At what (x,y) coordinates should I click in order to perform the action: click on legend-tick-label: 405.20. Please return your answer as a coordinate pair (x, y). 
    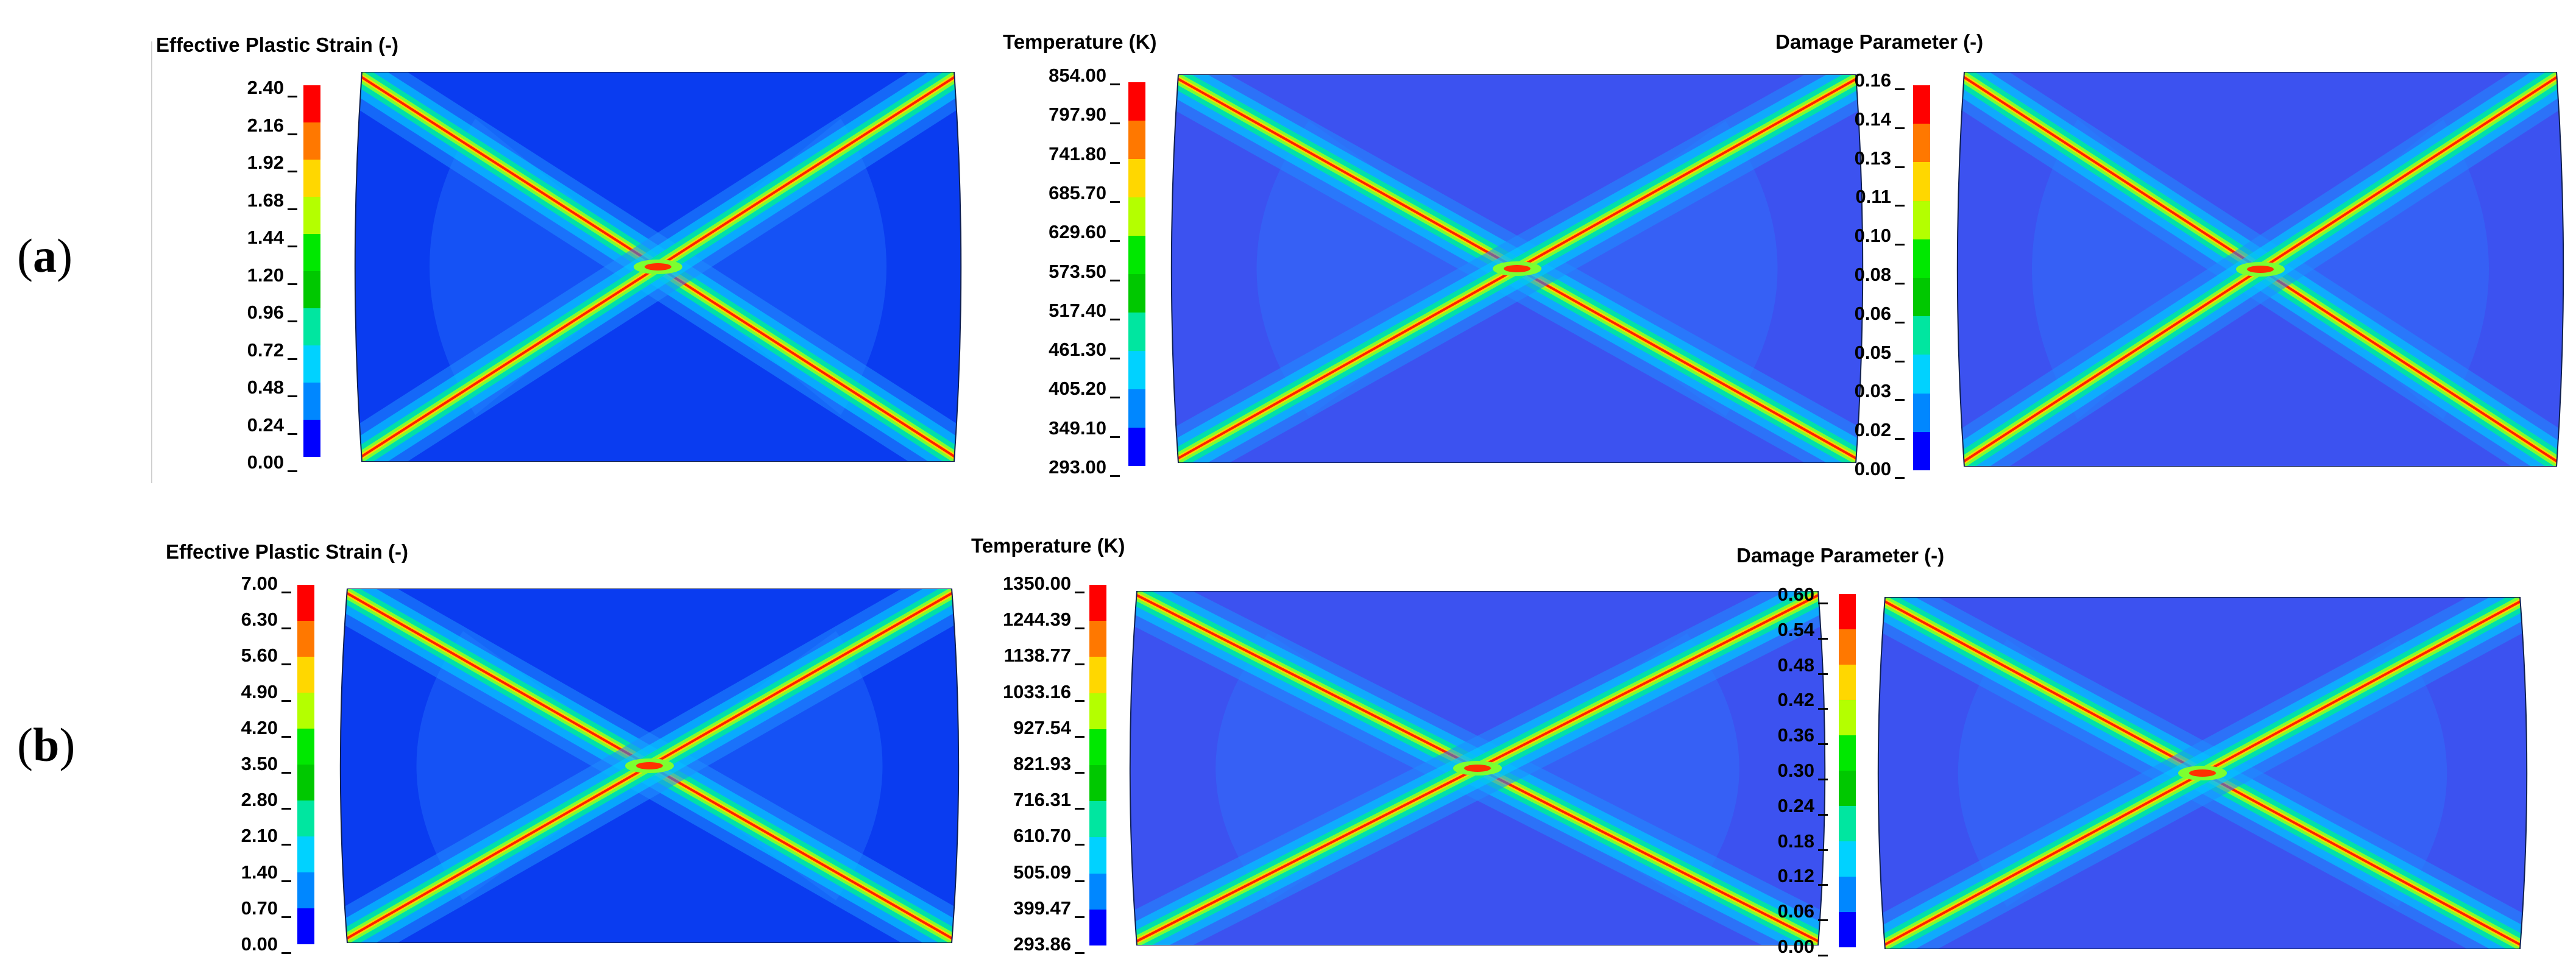
    Looking at the image, I should click on (1037, 388).